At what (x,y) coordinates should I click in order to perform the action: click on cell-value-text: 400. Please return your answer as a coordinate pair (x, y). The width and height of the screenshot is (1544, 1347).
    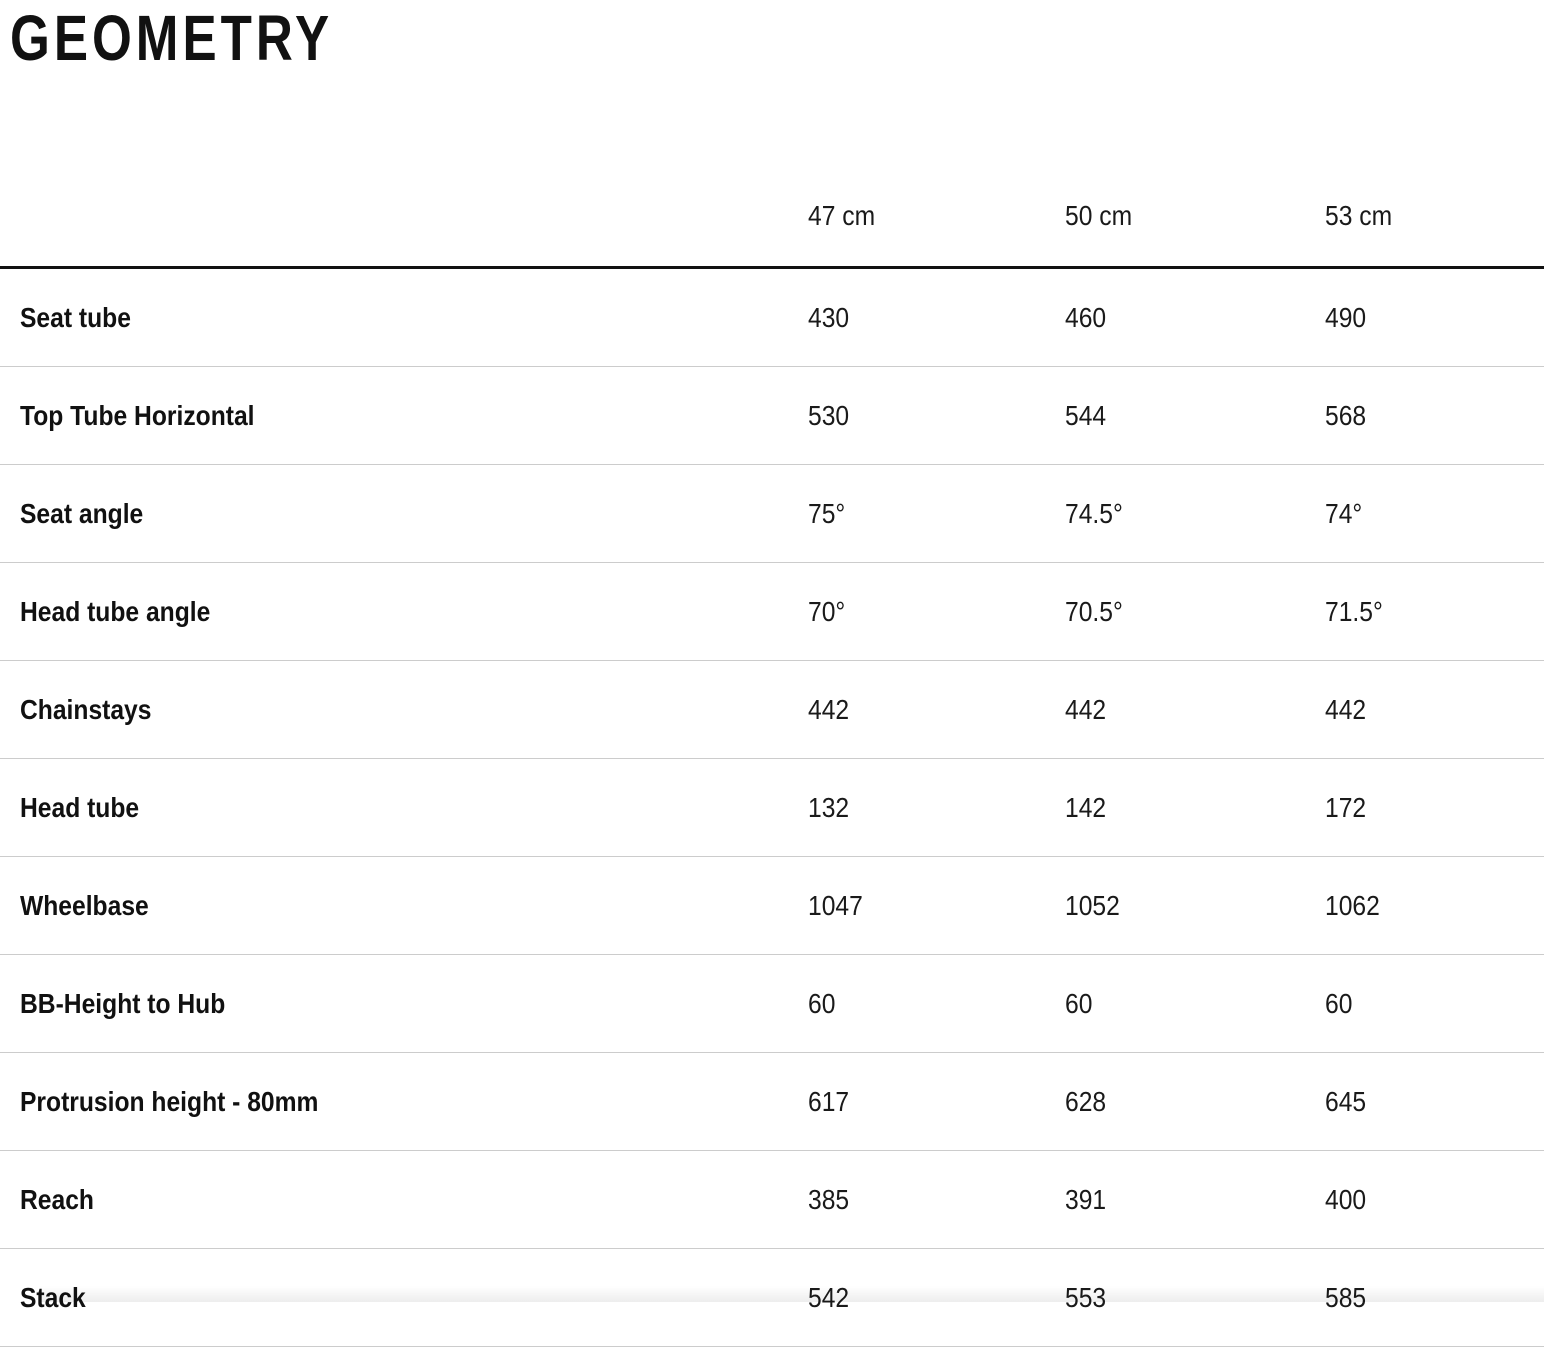
    Looking at the image, I should click on (1346, 1199).